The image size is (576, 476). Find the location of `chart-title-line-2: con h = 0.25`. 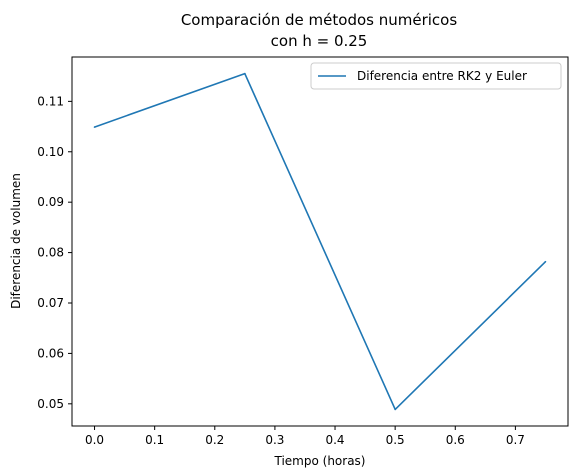

chart-title-line-2: con h = 0.25 is located at coordinates (319, 41).